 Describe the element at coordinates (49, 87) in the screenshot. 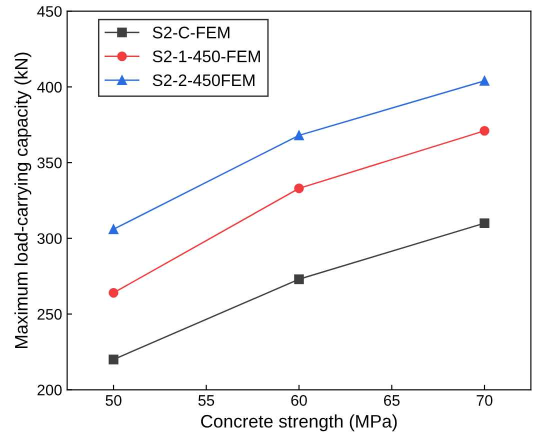

I see `y-tick-label: 400` at that location.